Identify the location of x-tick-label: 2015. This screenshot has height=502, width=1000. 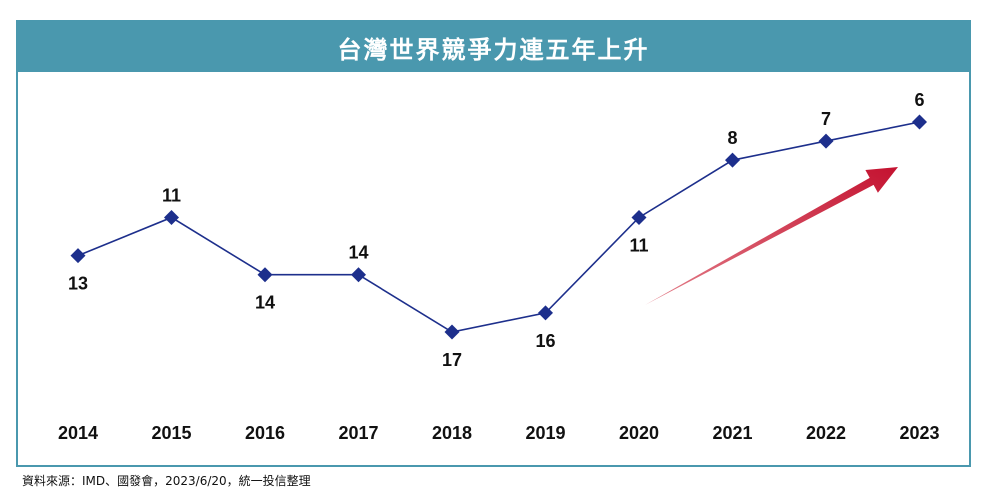
(171, 433).